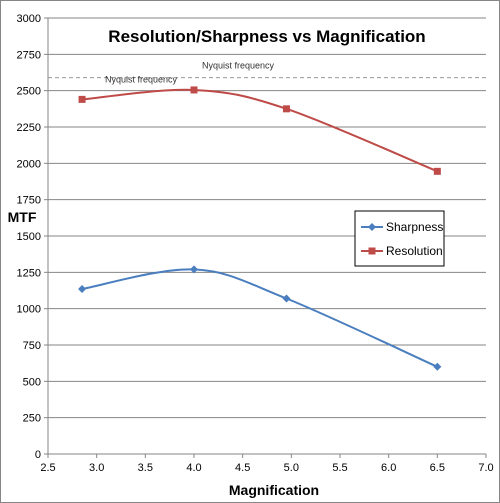 This screenshot has height=503, width=500. I want to click on x-tick-label: 4.5, so click(242, 468).